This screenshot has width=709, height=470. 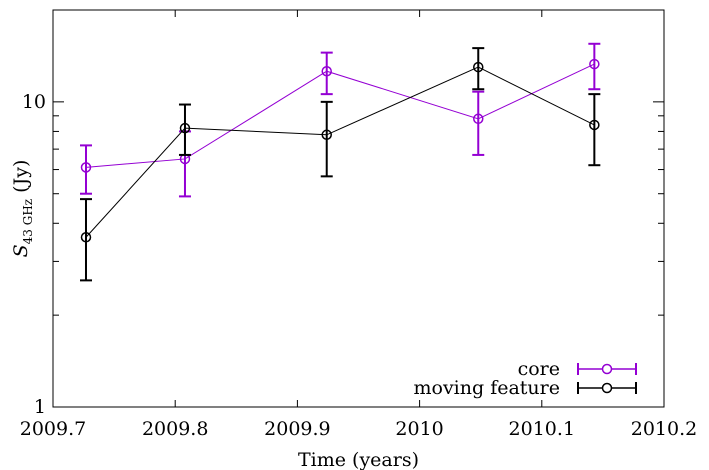 I want to click on y-tick-label: 10, so click(x=34, y=102).